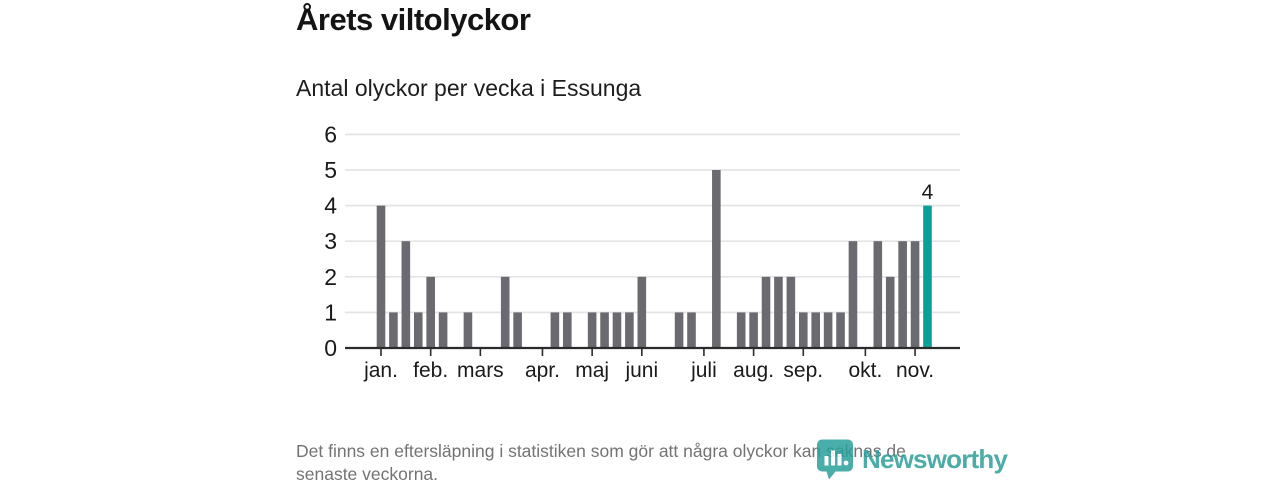 The width and height of the screenshot is (1280, 486). Describe the element at coordinates (803, 370) in the screenshot. I see `x-axis-month-label: sep.` at that location.